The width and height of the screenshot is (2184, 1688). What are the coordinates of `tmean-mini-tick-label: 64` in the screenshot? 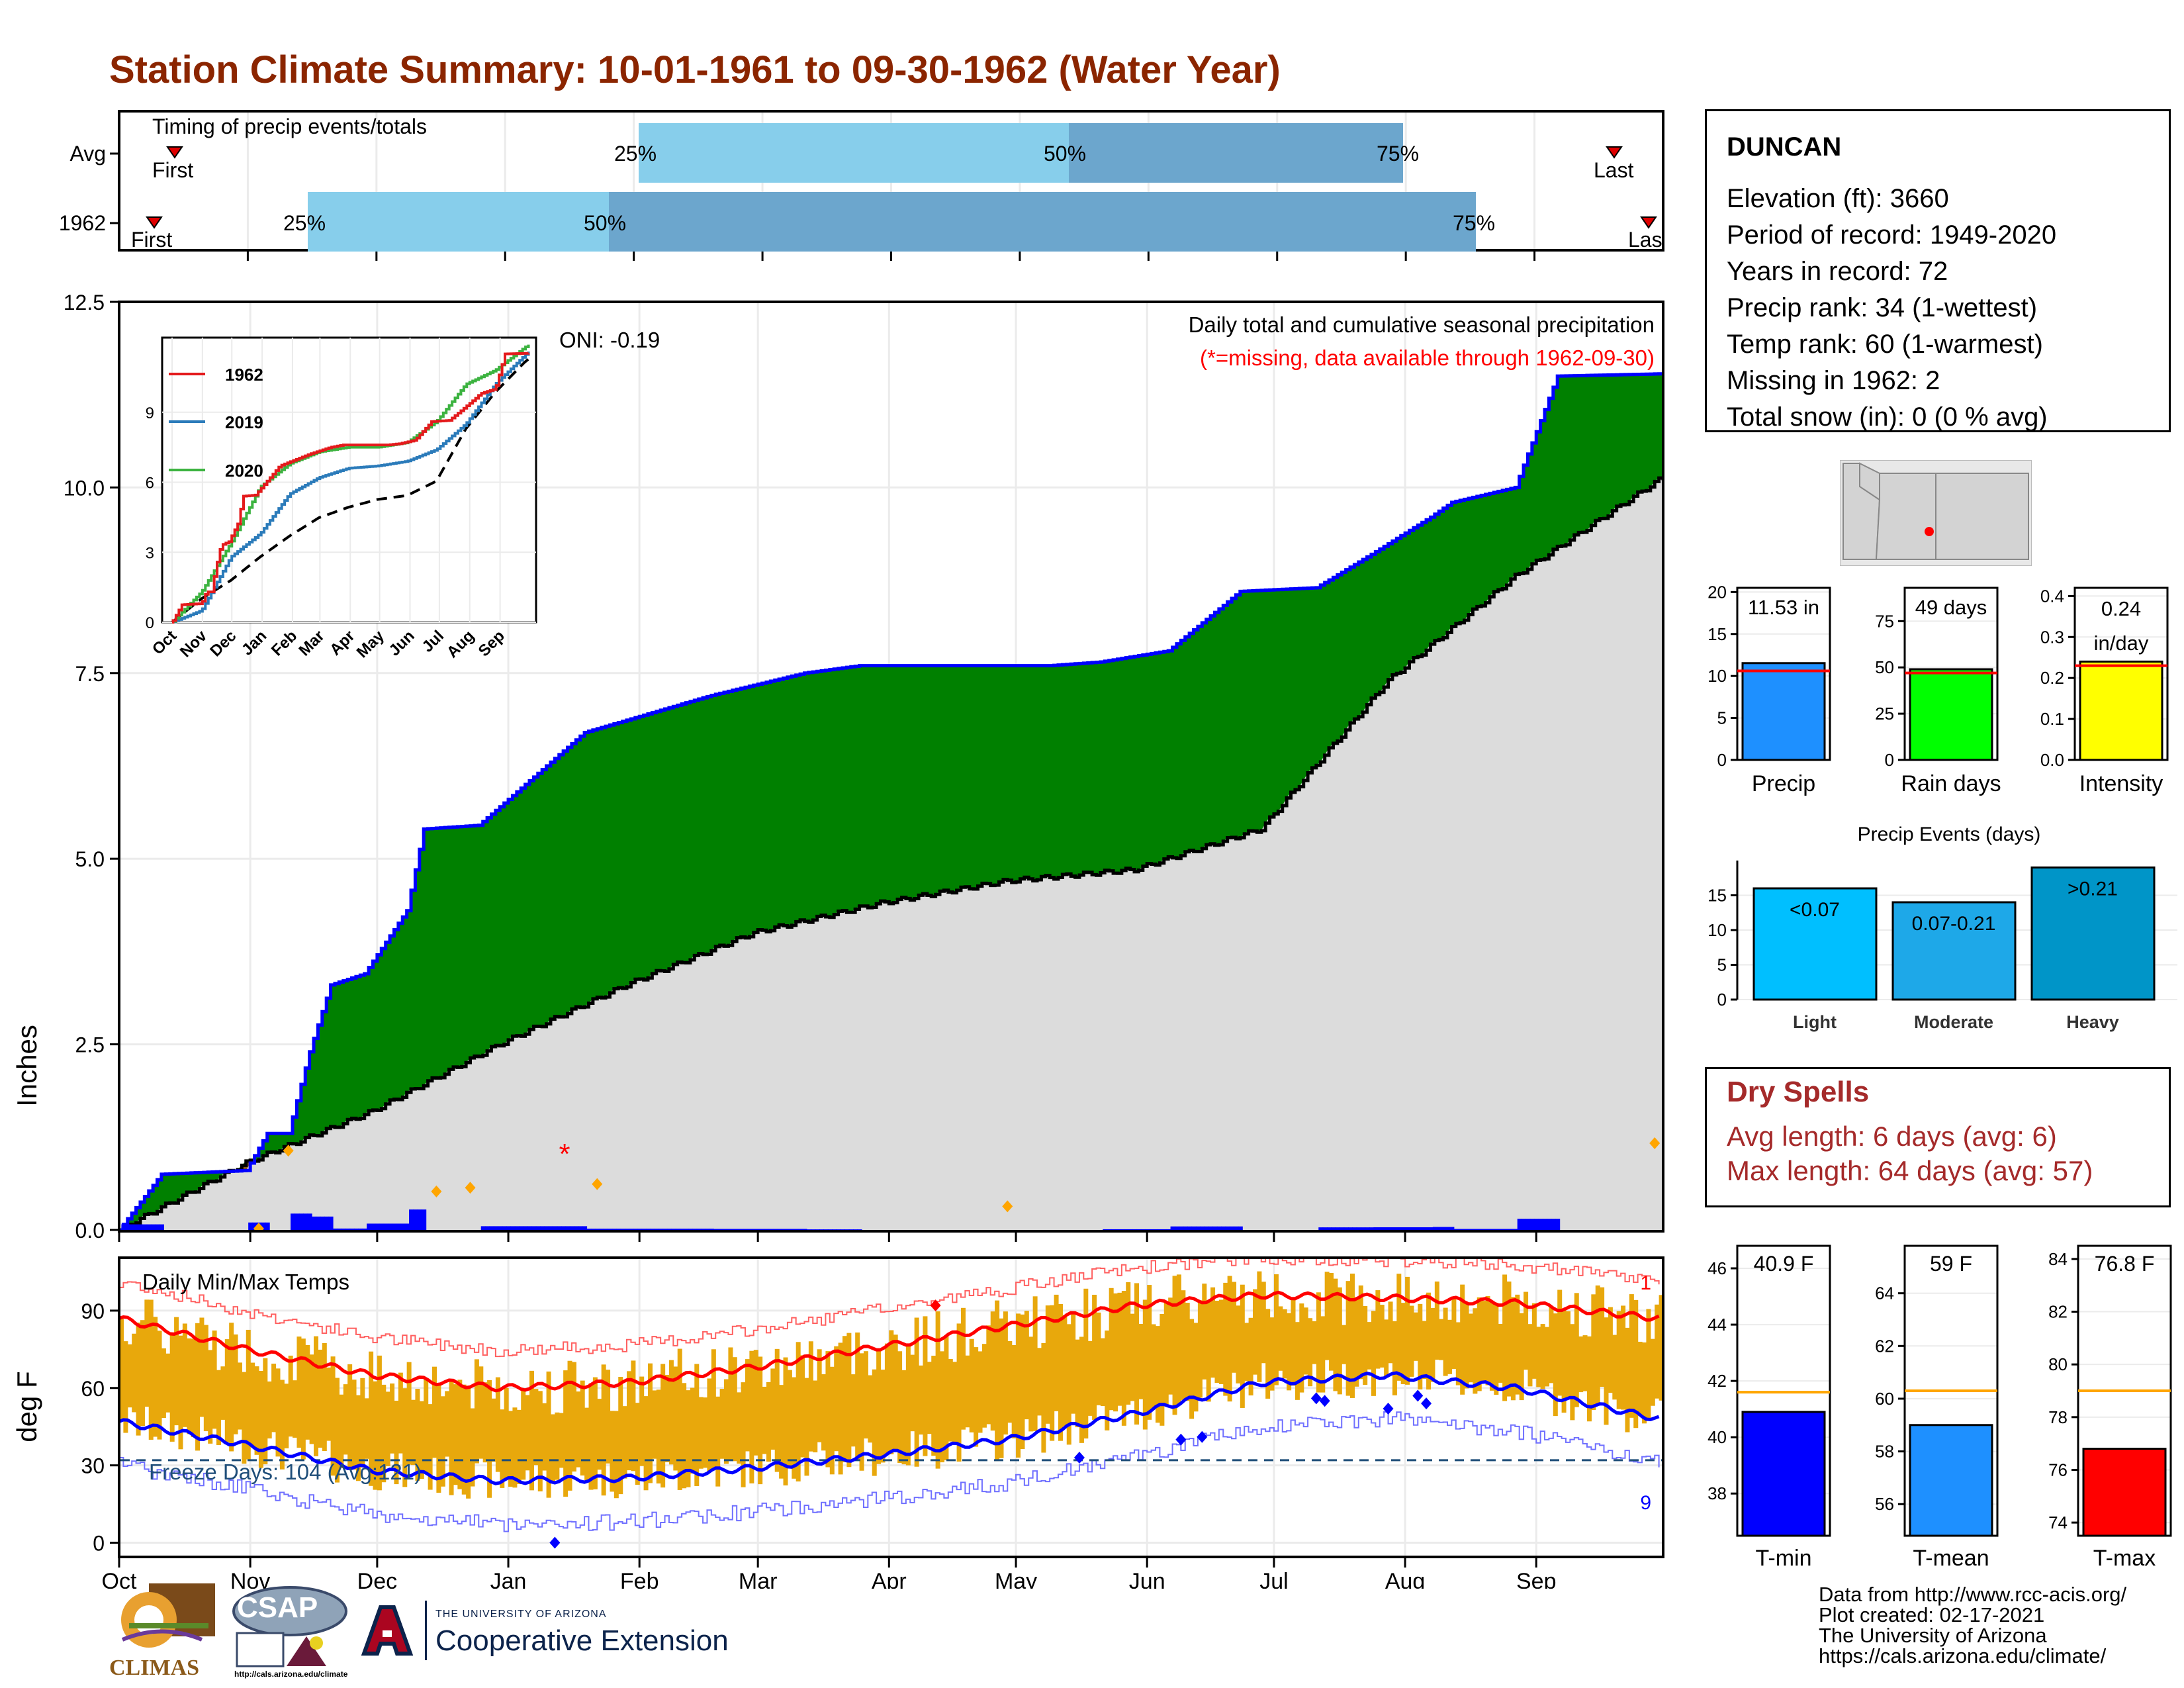 It's located at (1885, 1293).